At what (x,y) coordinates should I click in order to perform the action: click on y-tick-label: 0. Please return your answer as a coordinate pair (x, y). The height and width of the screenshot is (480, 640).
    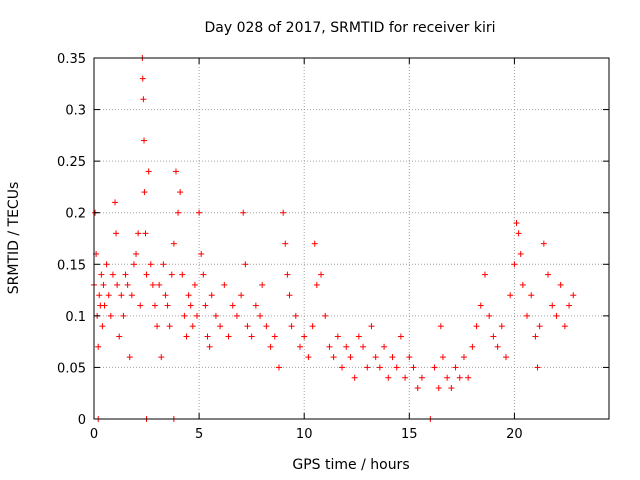
    Looking at the image, I should click on (82, 420).